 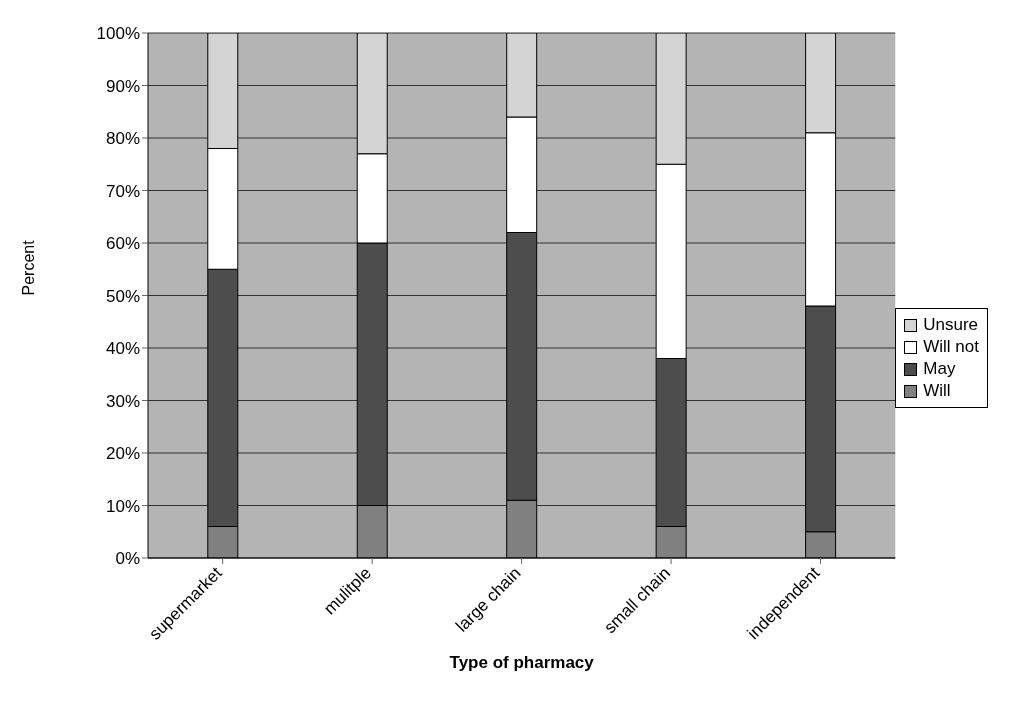 I want to click on y-tick-label: 60%, so click(x=122, y=244).